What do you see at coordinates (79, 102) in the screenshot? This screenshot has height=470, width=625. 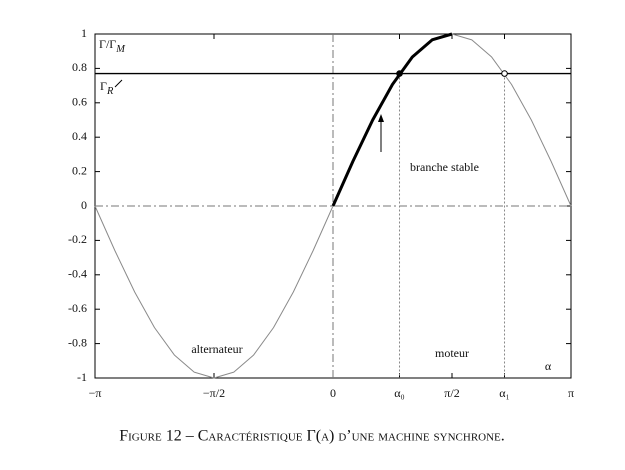 I see `y-tick-label: 0.6` at bounding box center [79, 102].